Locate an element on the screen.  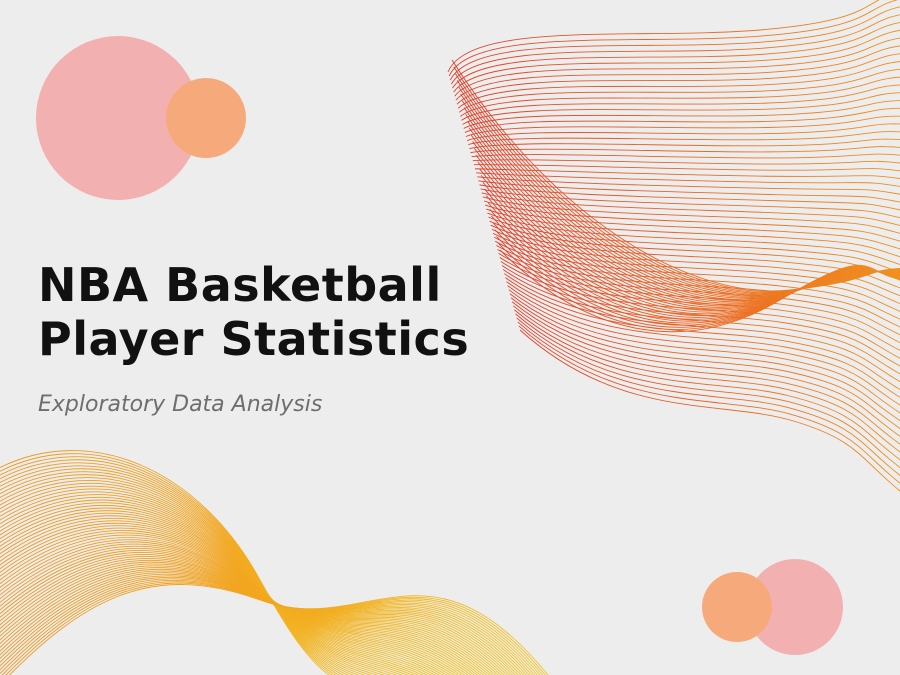
pink-circle-bottom-right is located at coordinates (795, 607).